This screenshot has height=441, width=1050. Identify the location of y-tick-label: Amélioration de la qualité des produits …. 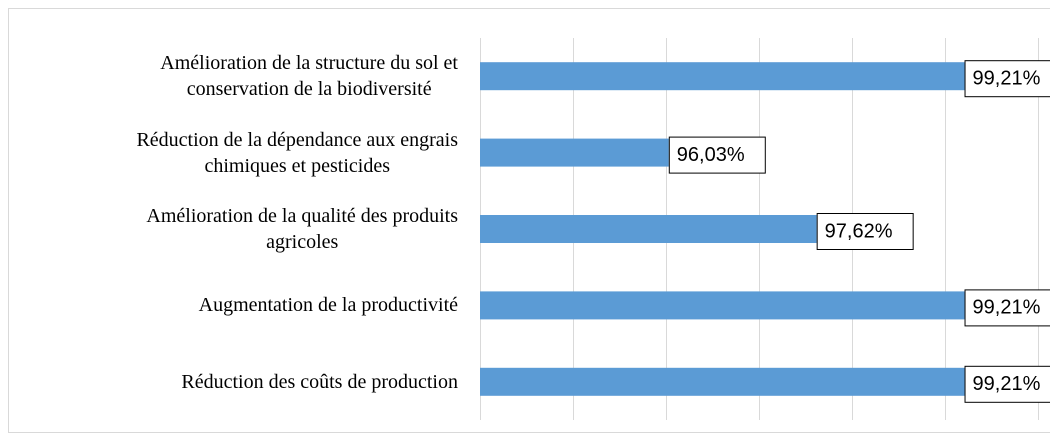
(302, 229).